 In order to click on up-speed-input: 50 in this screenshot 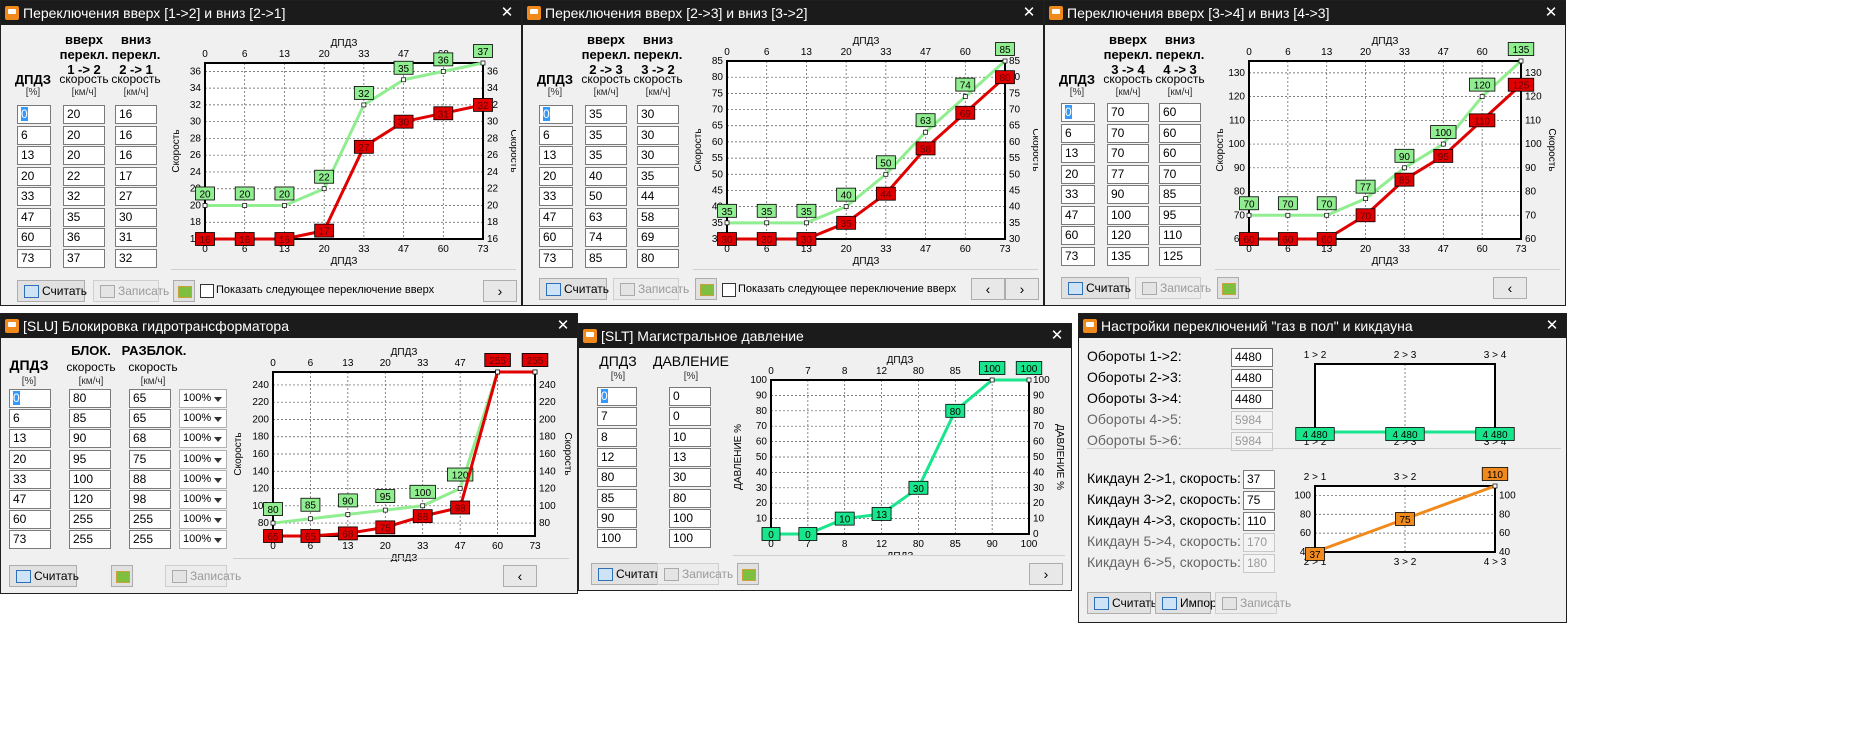, I will do `click(606, 196)`.